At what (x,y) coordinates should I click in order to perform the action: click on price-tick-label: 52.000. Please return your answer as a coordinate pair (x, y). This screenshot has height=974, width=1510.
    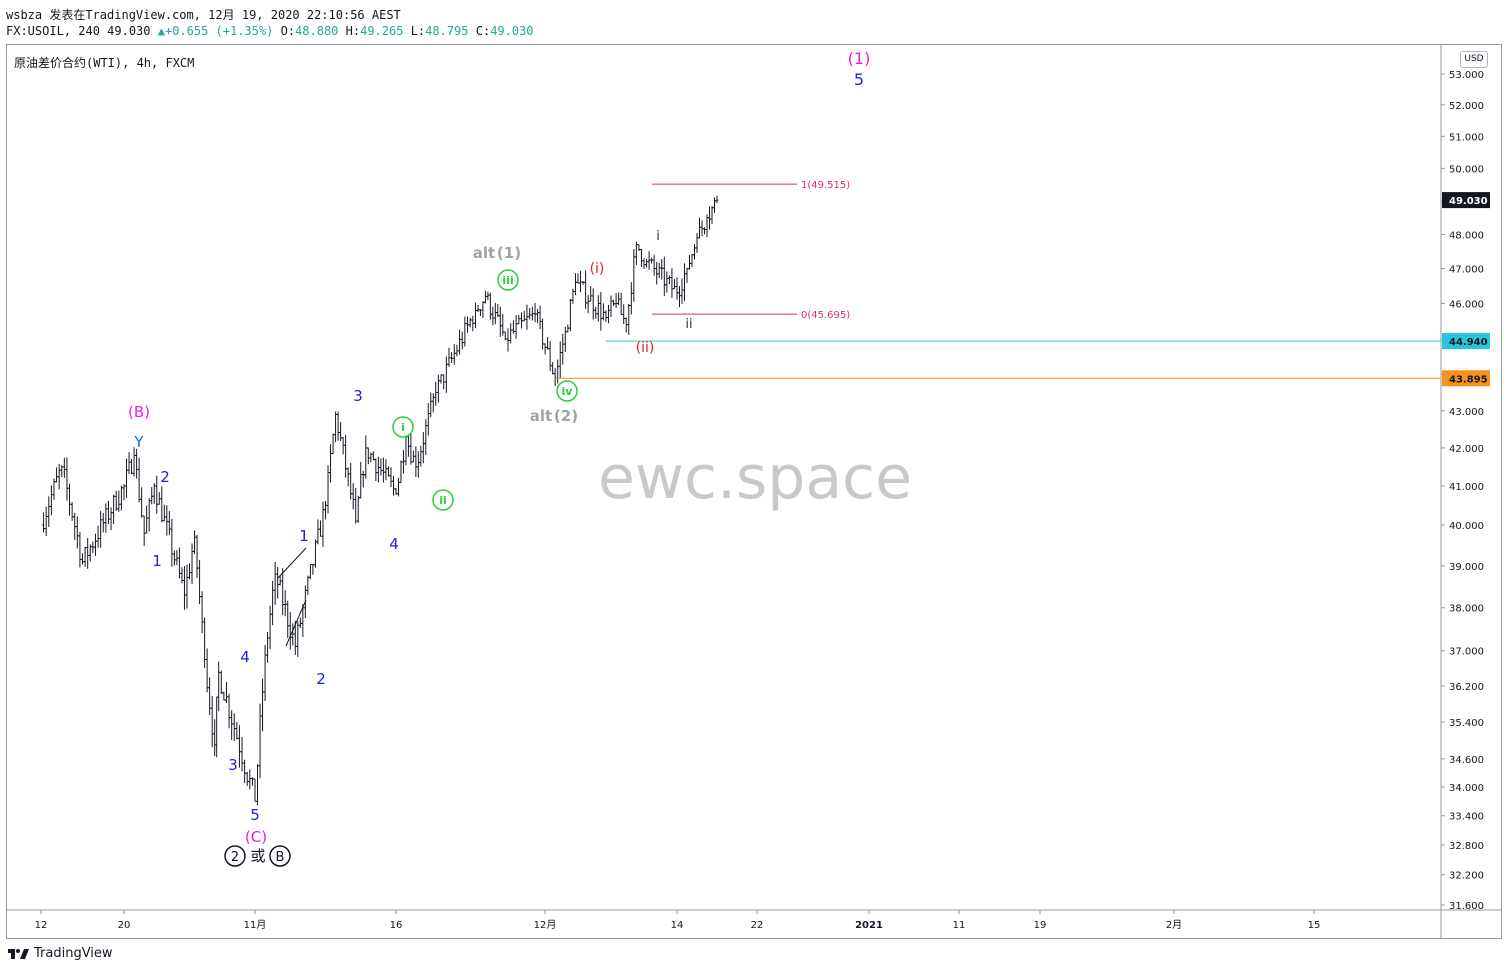
    Looking at the image, I should click on (1466, 106).